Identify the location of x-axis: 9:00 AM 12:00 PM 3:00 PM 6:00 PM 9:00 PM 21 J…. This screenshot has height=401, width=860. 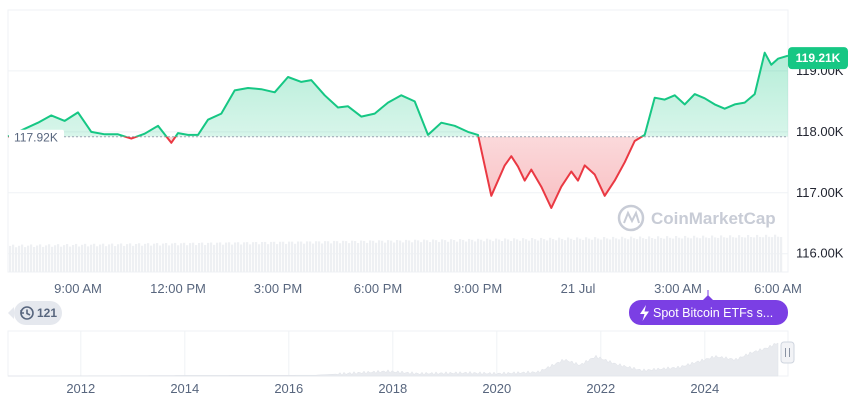
(428, 288).